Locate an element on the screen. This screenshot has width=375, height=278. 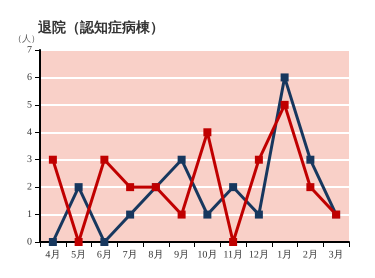
y-tick-label: 7 is located at coordinates (29, 50).